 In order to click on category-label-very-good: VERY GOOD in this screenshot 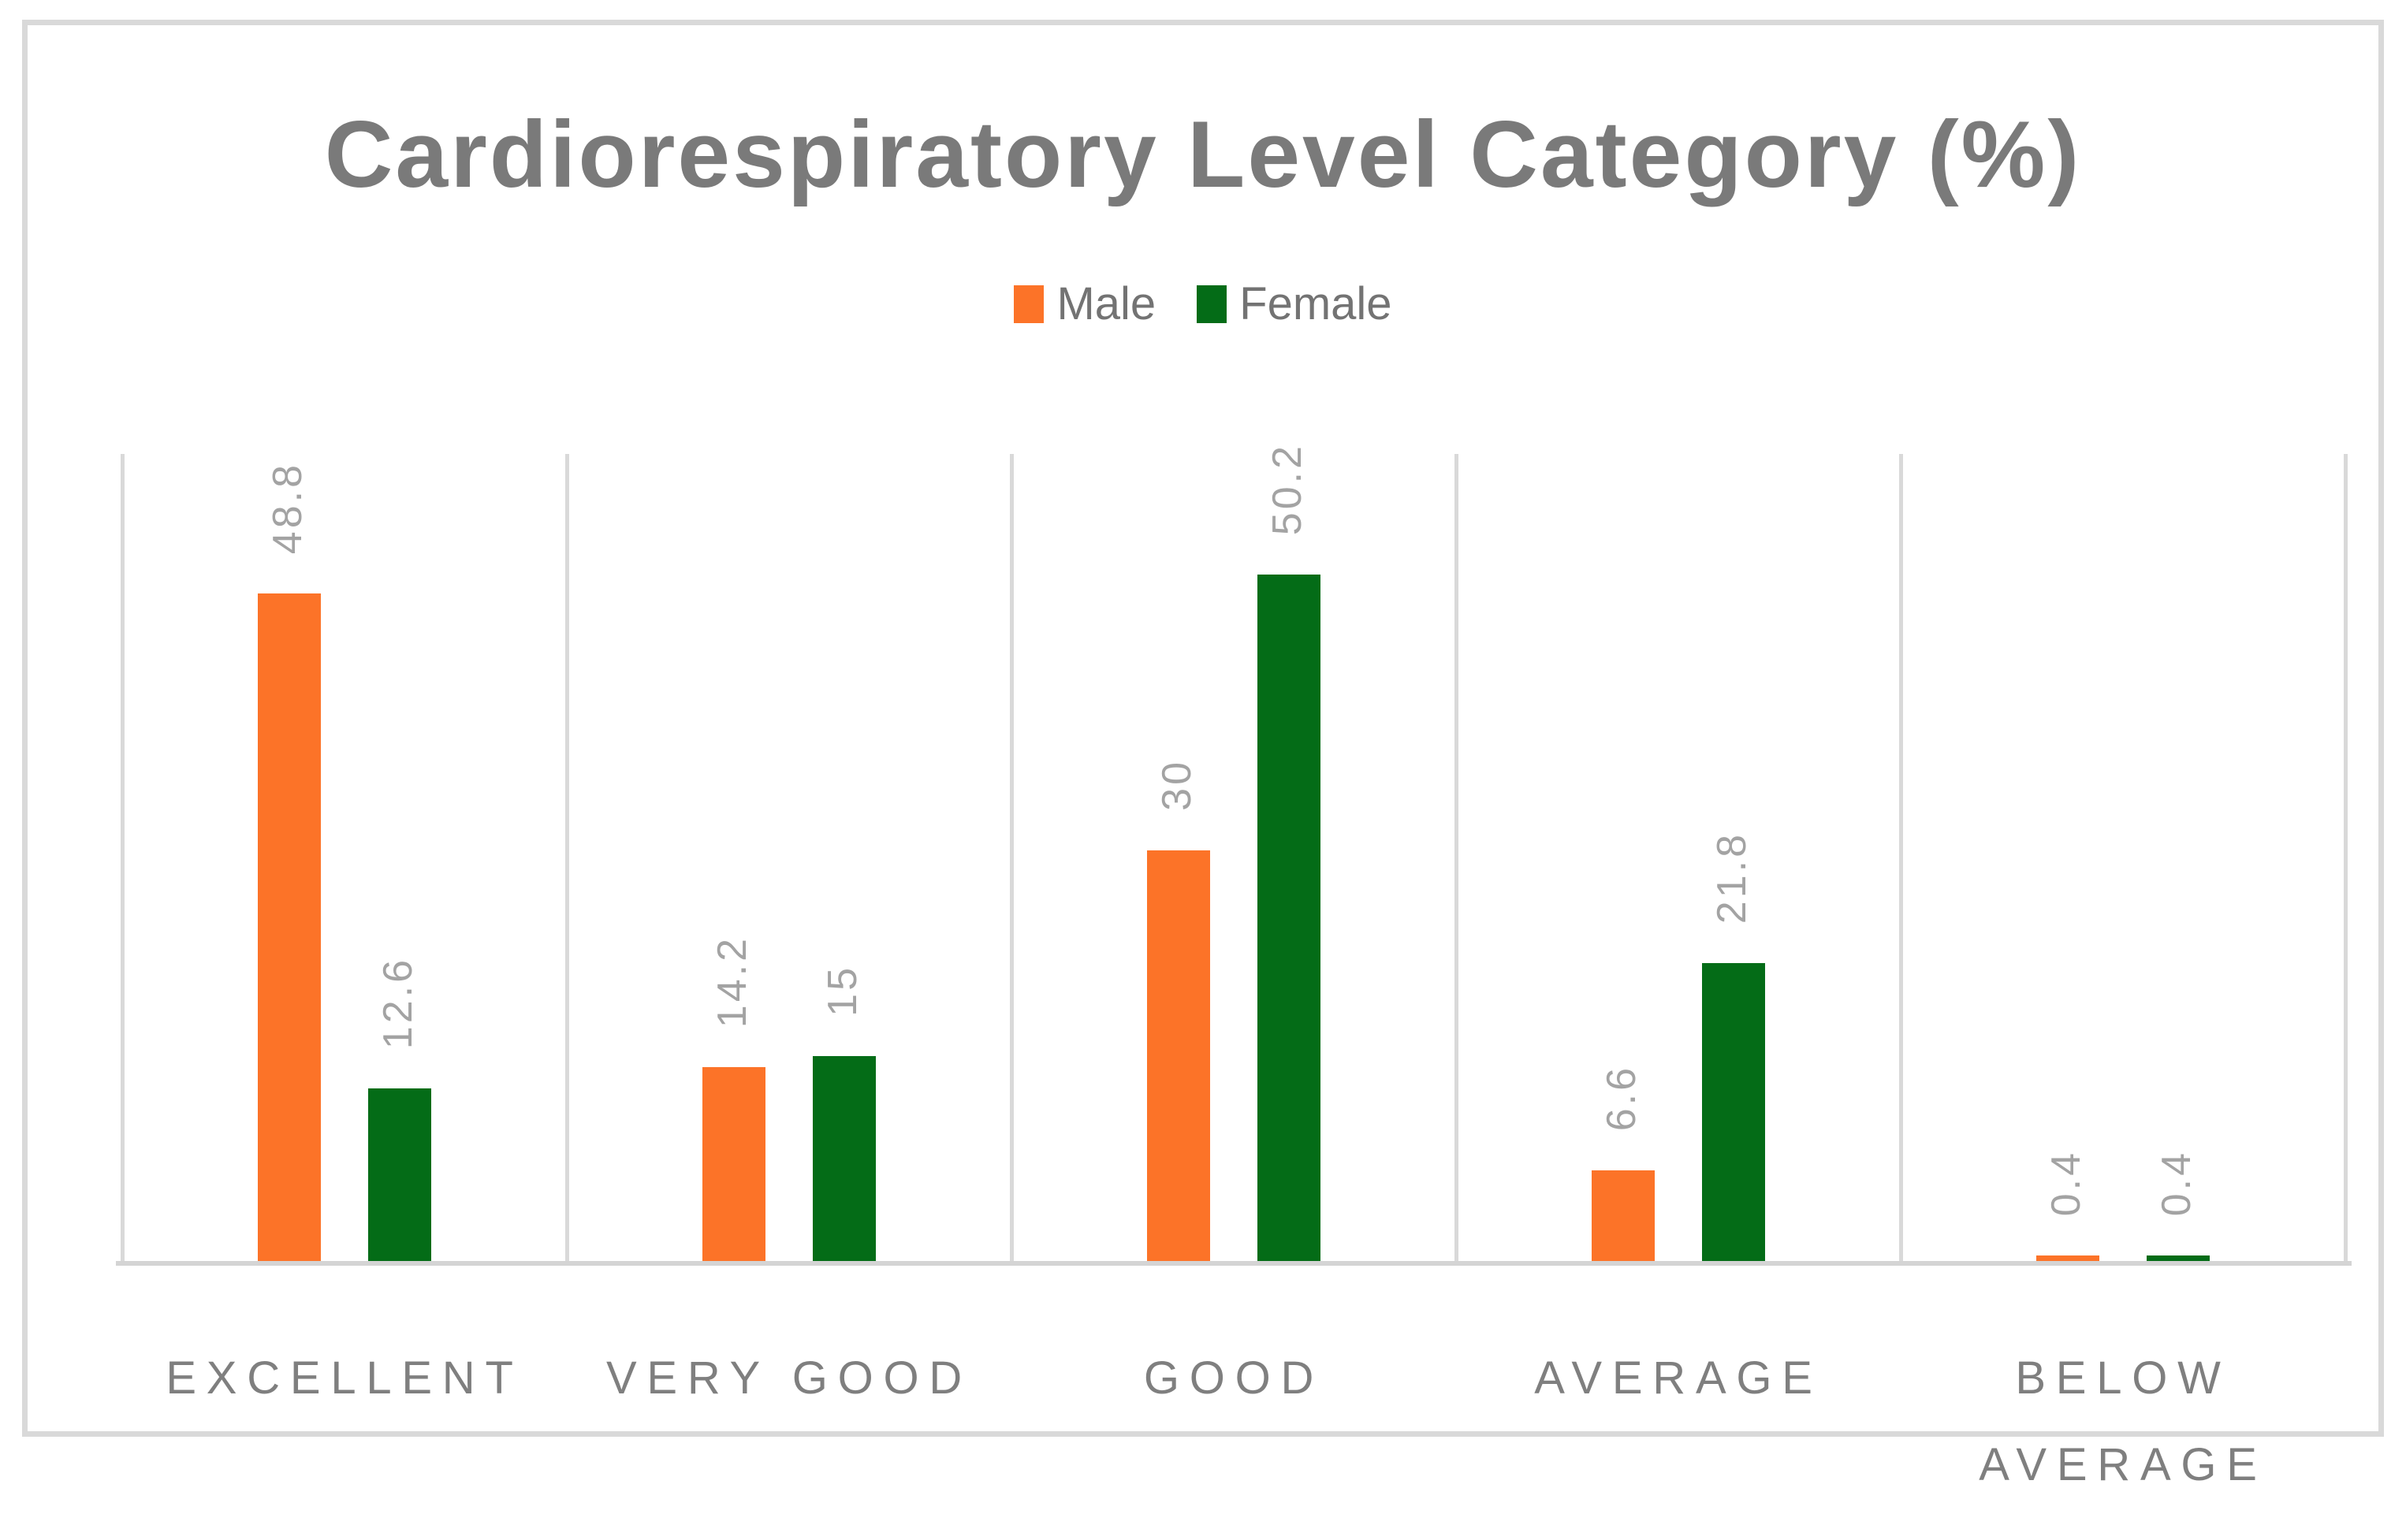, I will do `click(789, 1378)`.